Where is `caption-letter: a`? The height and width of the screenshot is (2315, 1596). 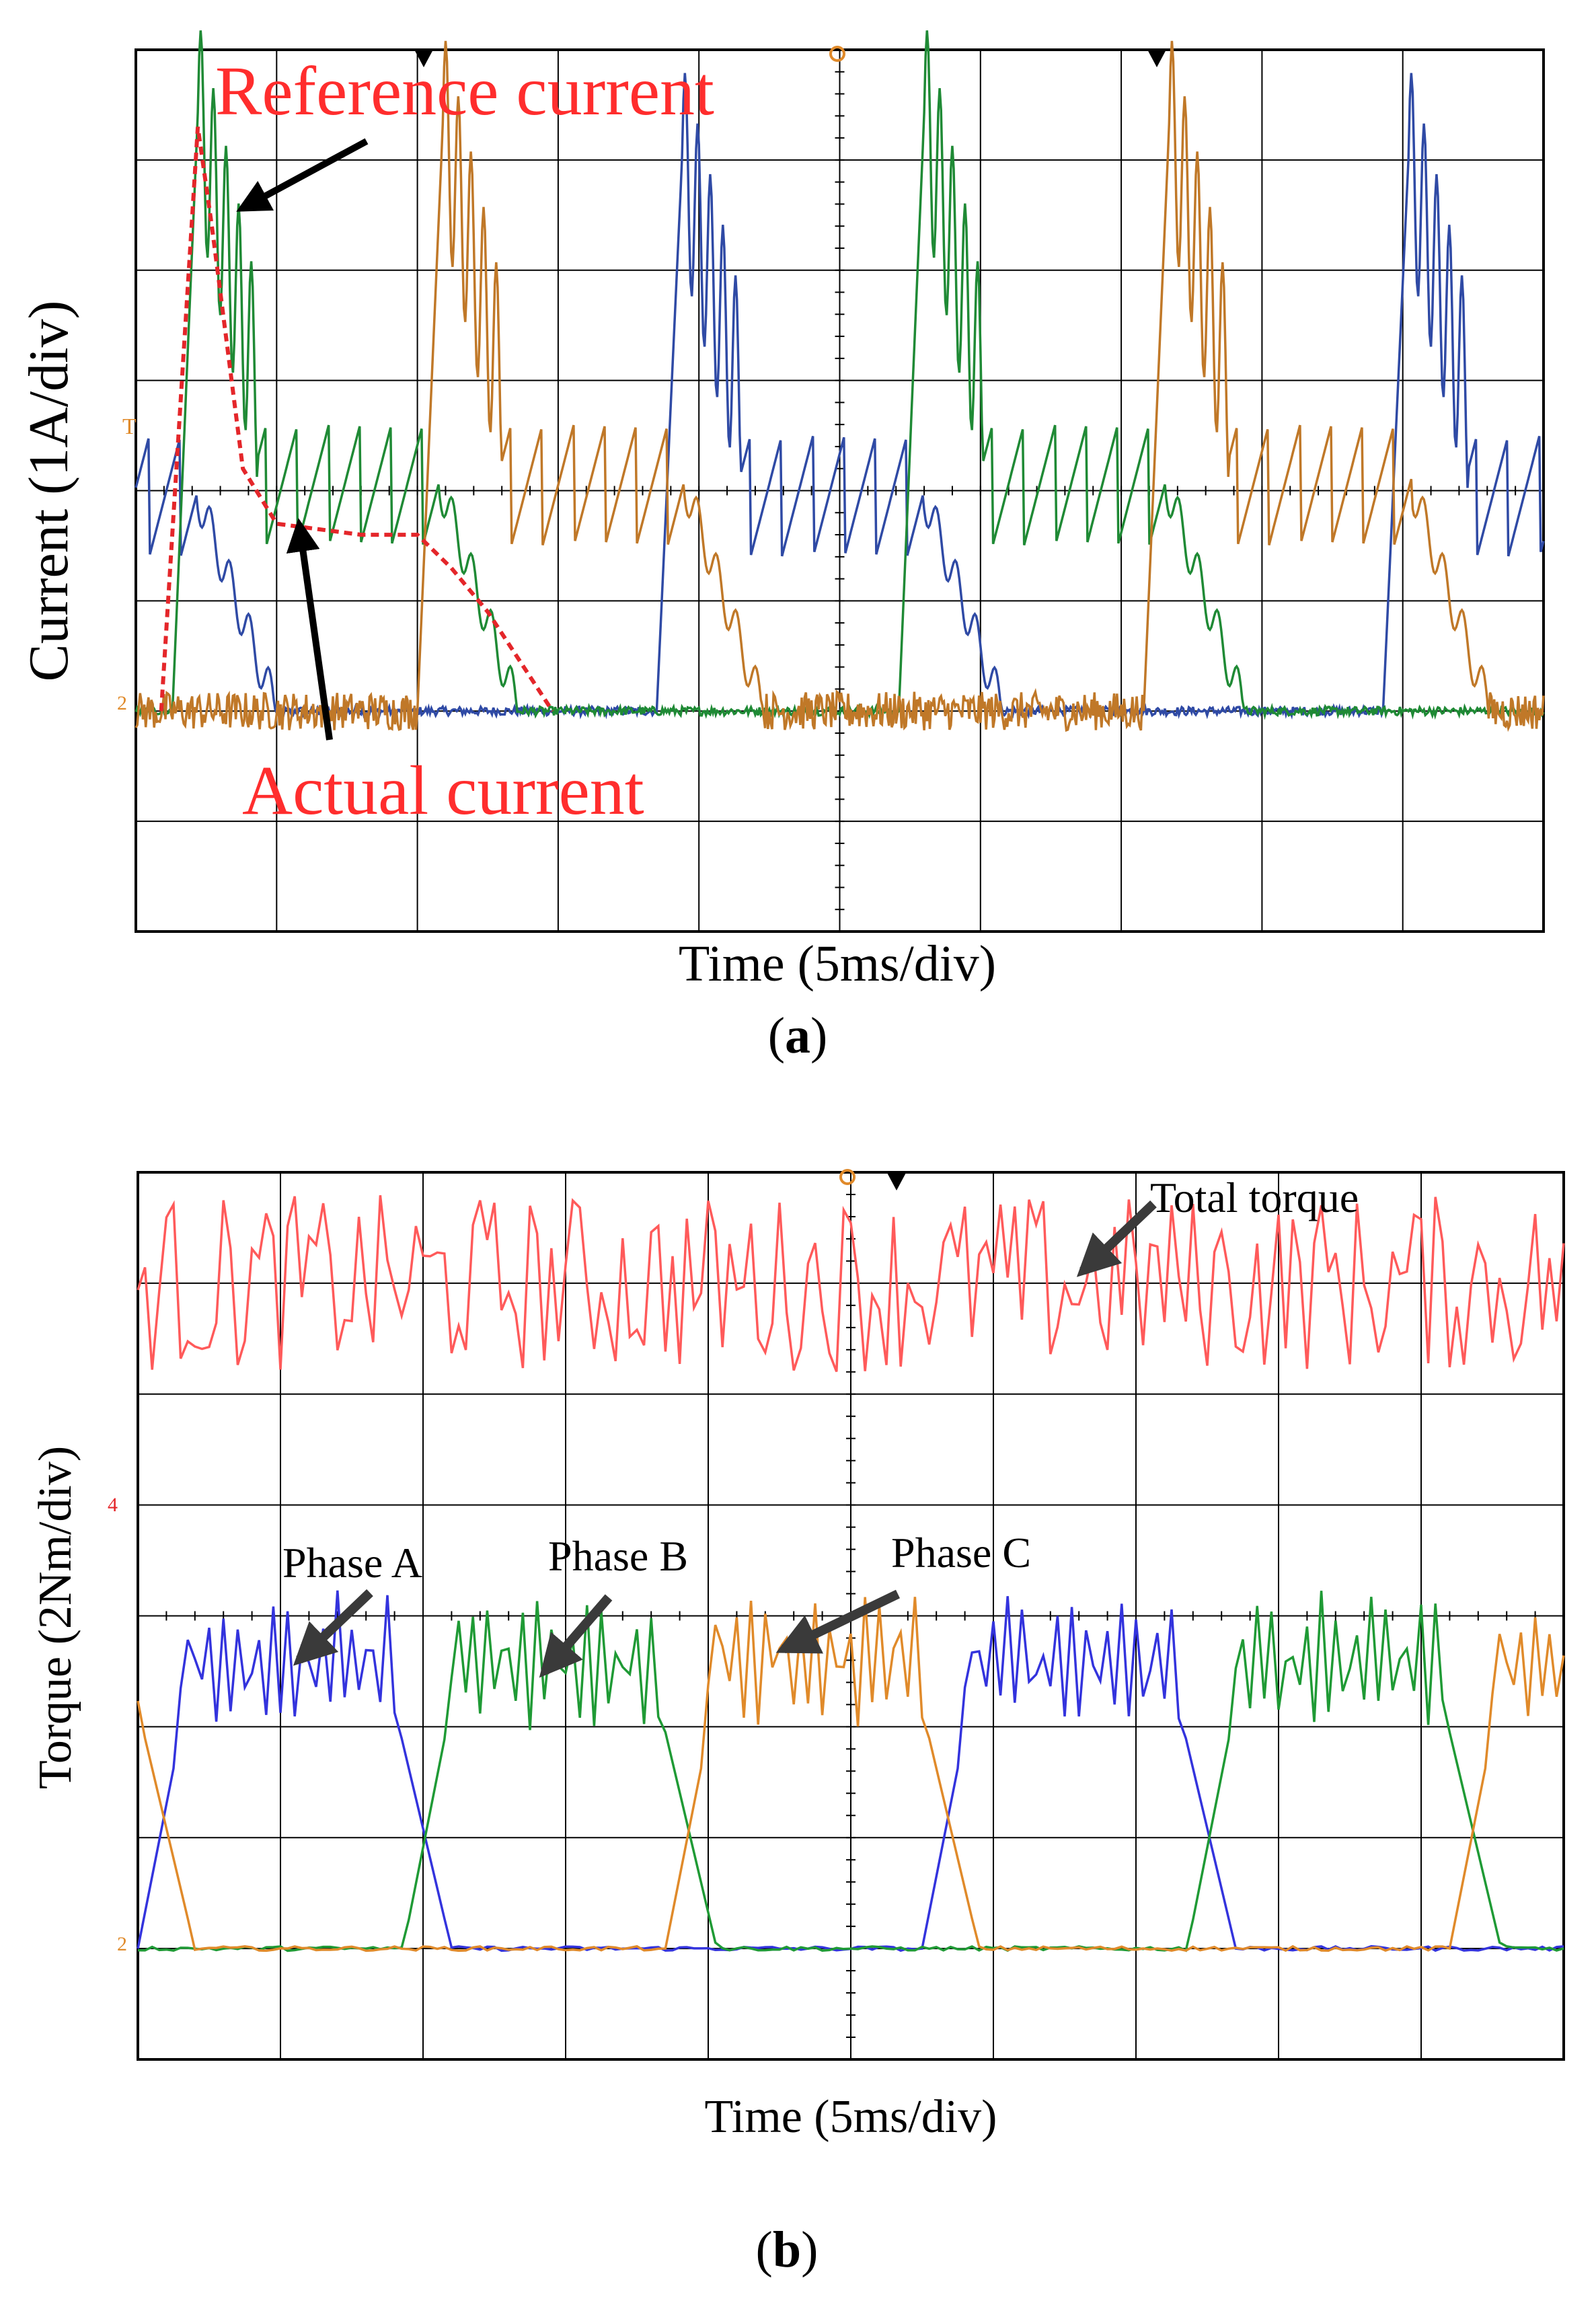 caption-letter: a is located at coordinates (798, 1036).